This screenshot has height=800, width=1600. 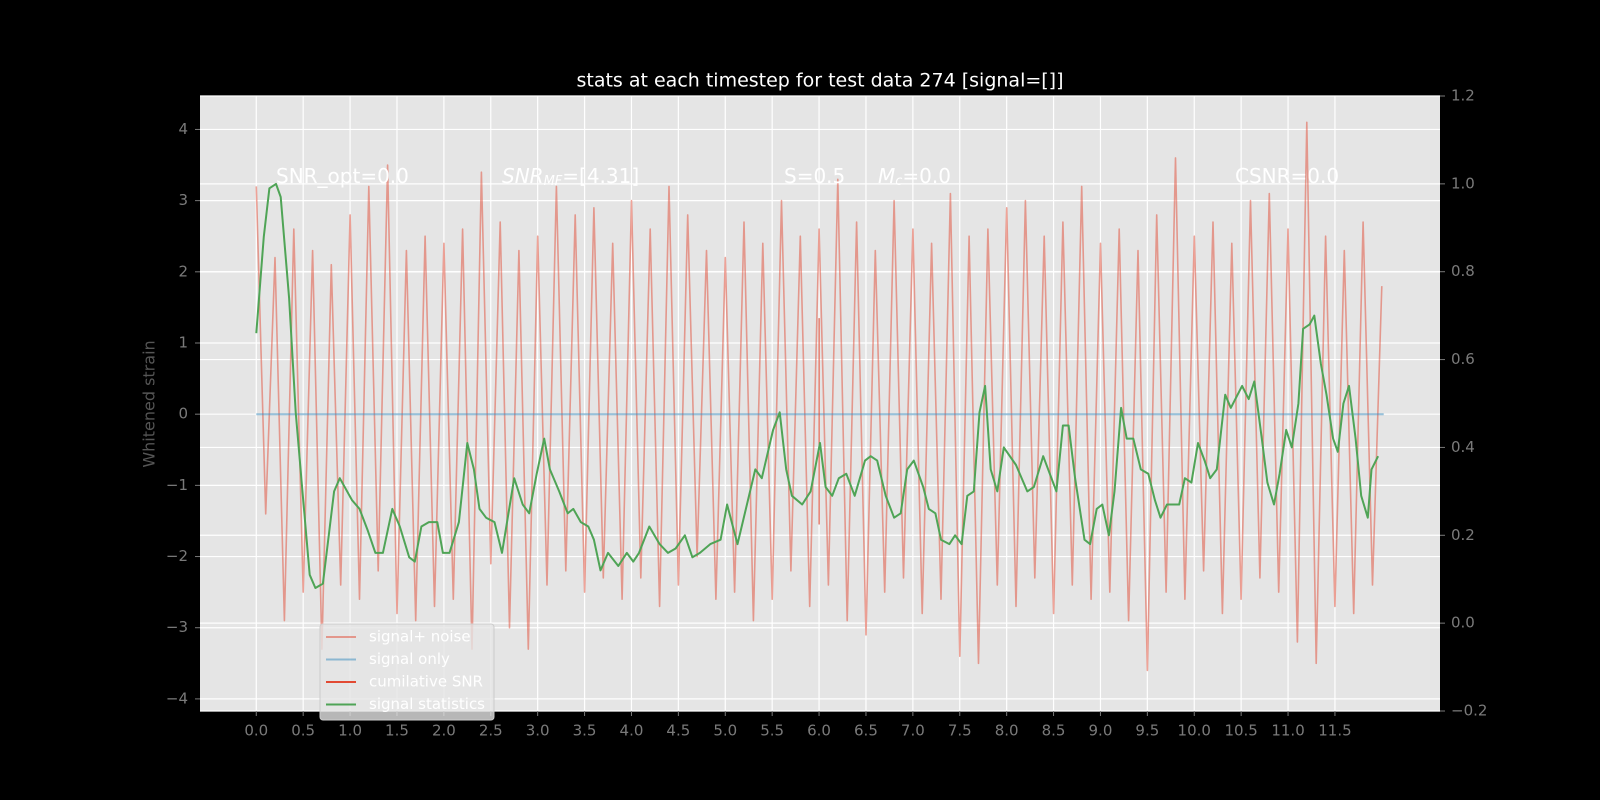 I want to click on x-tick-label: 9.0, so click(x=1101, y=731).